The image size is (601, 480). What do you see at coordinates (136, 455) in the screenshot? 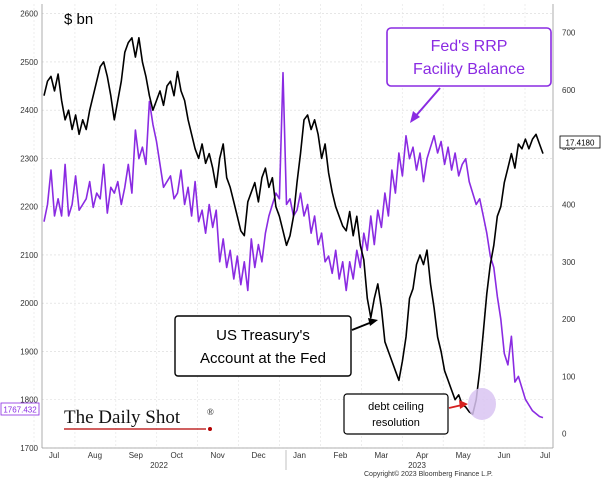
I see `x-tick-label: Sep` at bounding box center [136, 455].